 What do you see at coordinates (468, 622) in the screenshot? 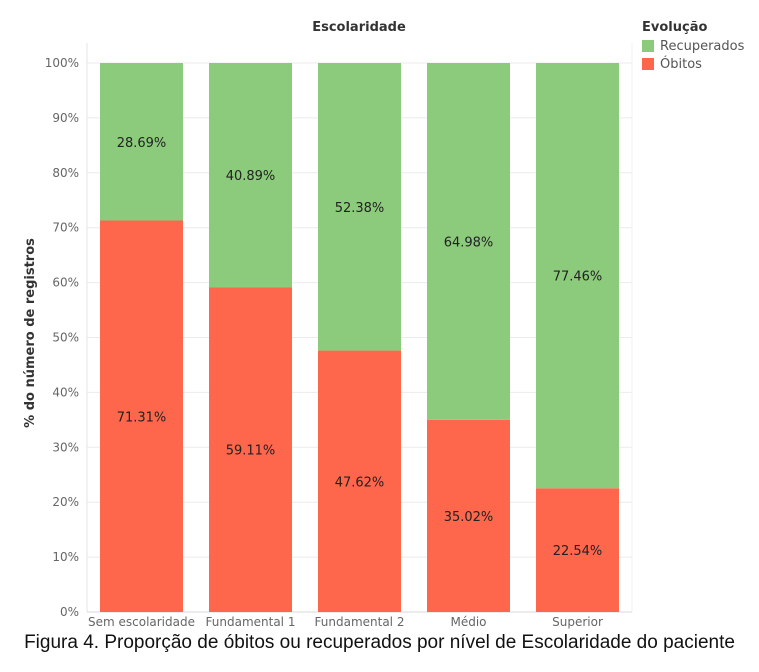
I see `x-tick-label: Médio` at bounding box center [468, 622].